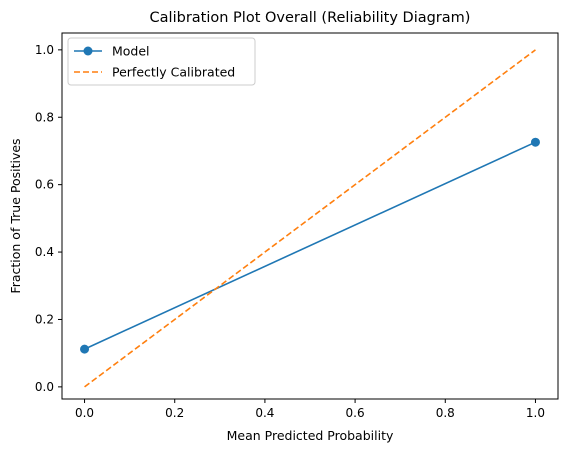 Image resolution: width=567 pixels, height=453 pixels. What do you see at coordinates (44, 185) in the screenshot?
I see `y-tick-label: 0.6` at bounding box center [44, 185].